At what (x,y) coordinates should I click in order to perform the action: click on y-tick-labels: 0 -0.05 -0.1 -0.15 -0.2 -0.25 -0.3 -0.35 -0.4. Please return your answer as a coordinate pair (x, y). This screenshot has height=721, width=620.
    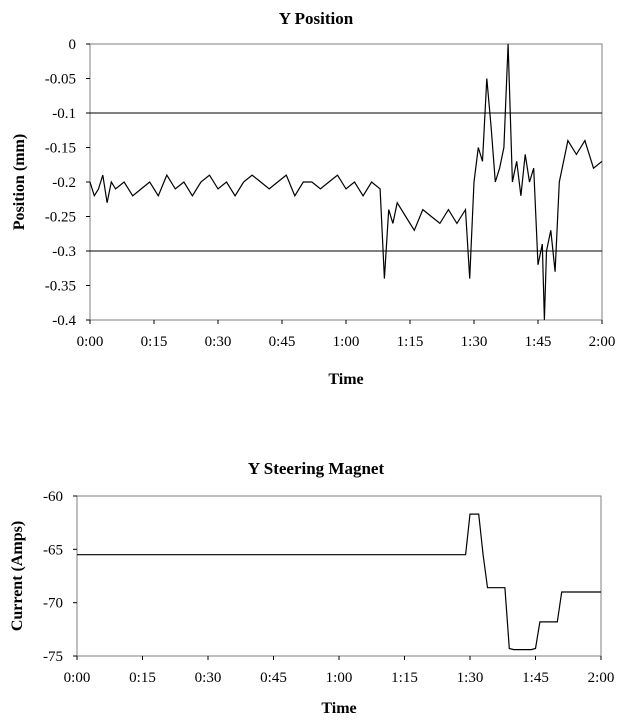
    Looking at the image, I should click on (67, 183).